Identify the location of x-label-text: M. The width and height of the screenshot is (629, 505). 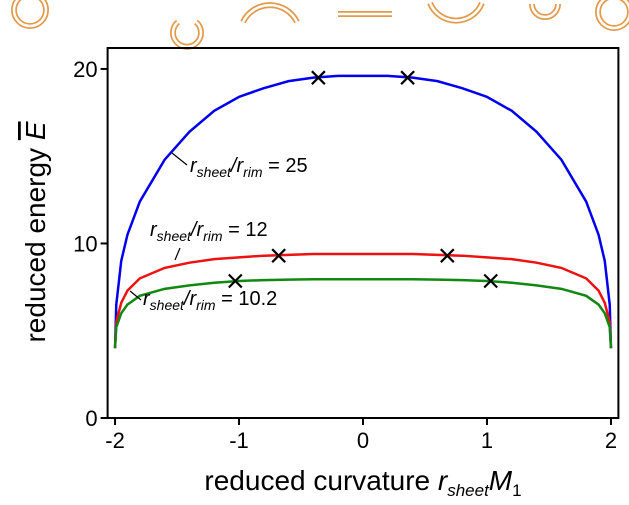
(501, 480).